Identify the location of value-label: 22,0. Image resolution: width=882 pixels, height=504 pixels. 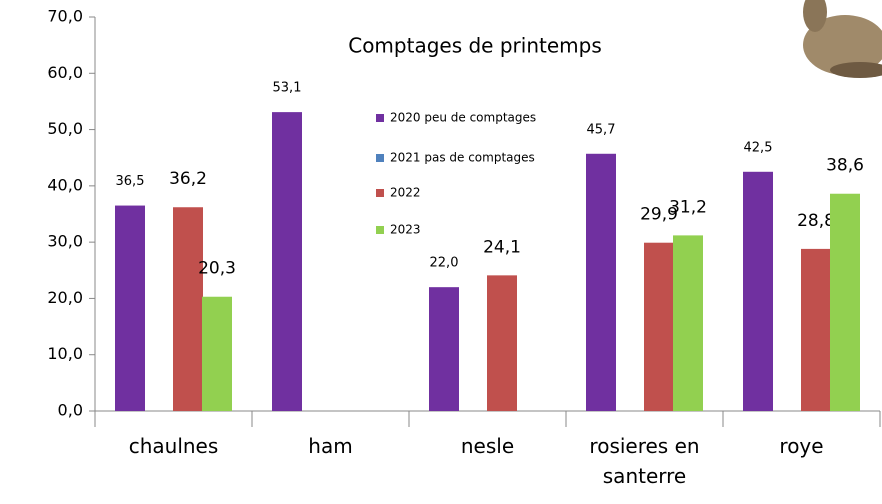
(444, 263).